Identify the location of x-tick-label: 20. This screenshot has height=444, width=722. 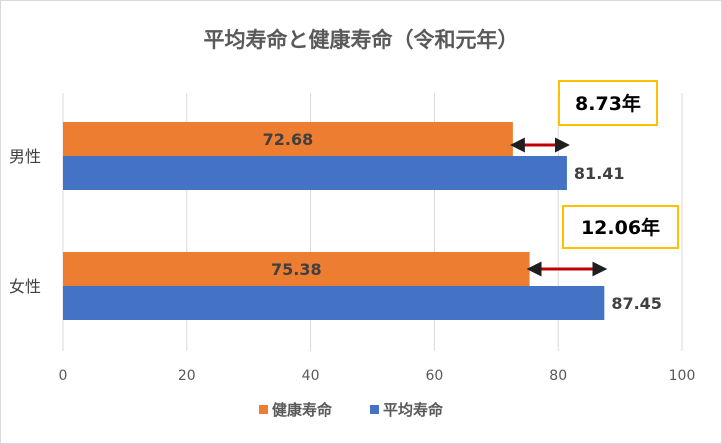
(187, 376).